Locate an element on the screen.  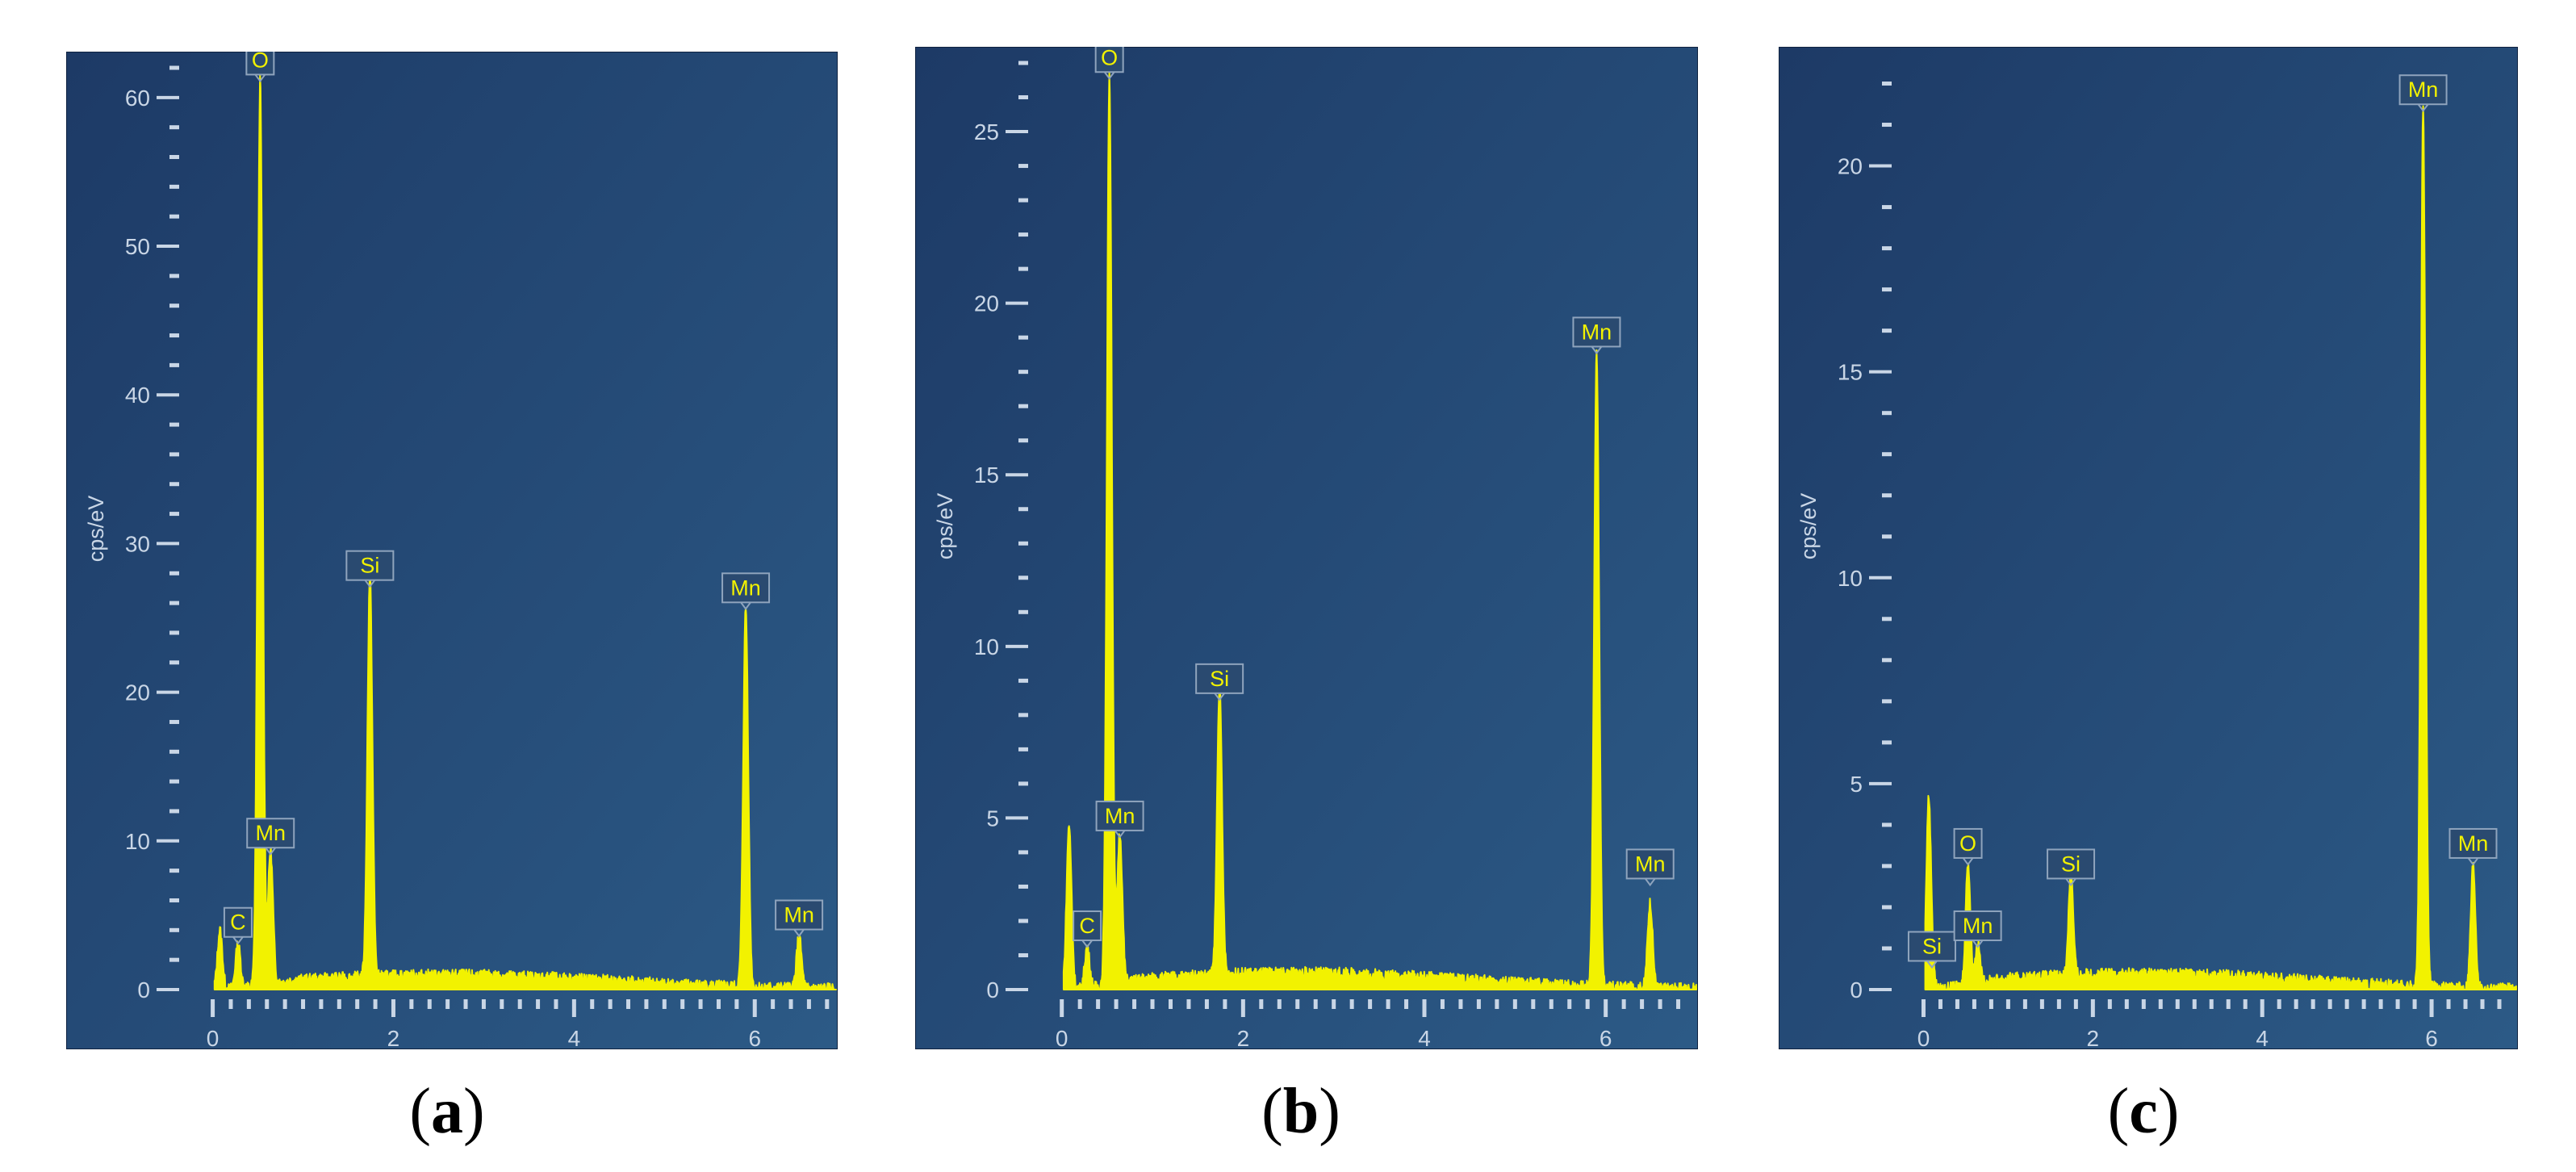
caption-a-letter: a is located at coordinates (447, 1111).